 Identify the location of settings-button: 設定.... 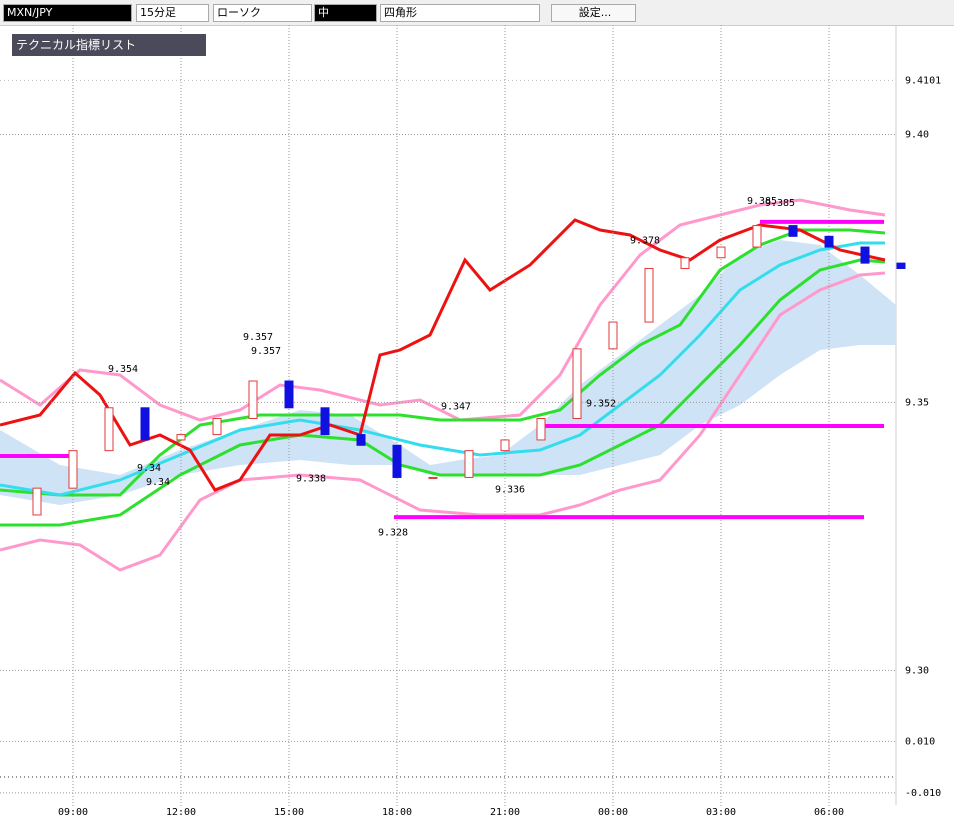
(593, 13).